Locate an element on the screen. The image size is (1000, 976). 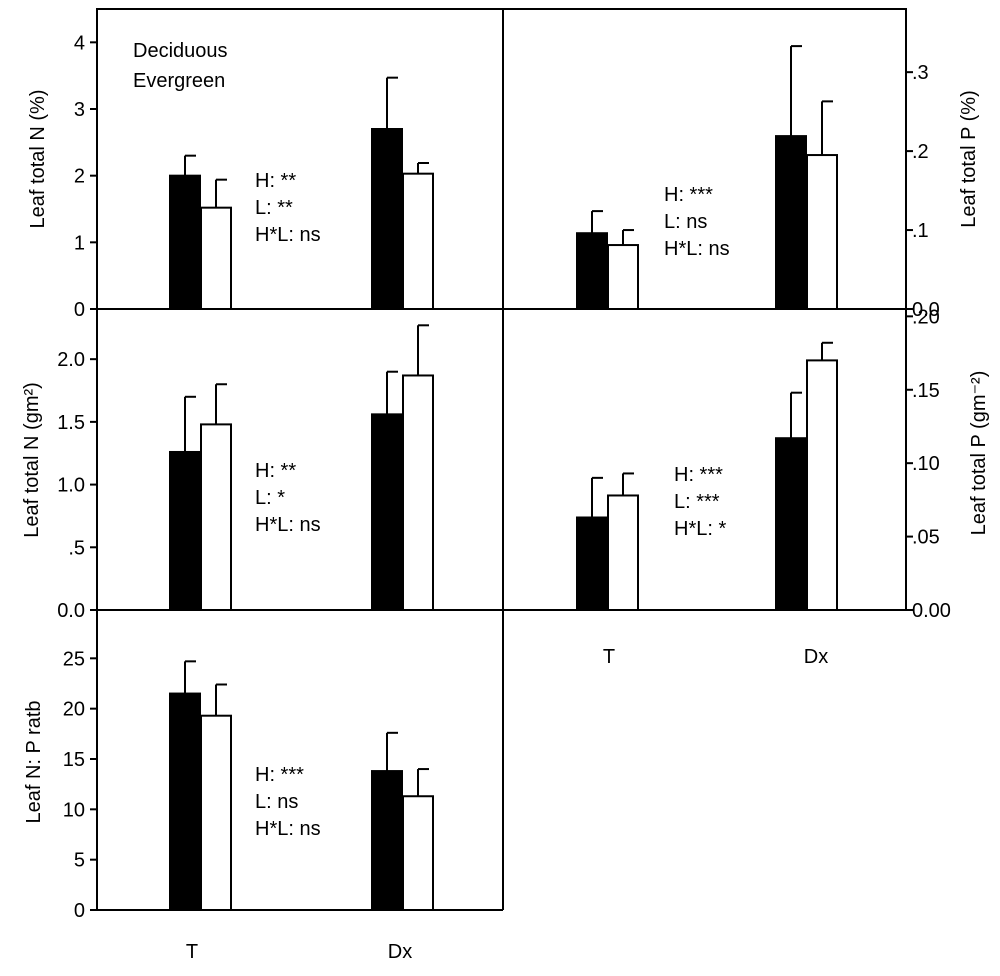
ytick-label: .15 is located at coordinates (926, 391).